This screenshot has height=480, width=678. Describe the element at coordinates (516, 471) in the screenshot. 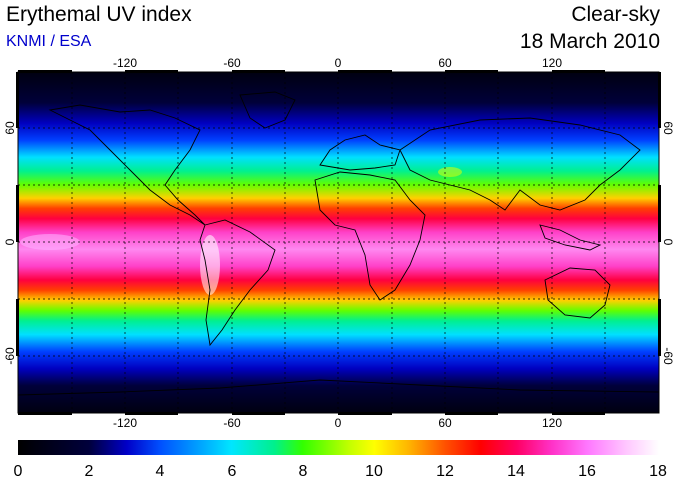

I see `colorbar-label: 14` at that location.